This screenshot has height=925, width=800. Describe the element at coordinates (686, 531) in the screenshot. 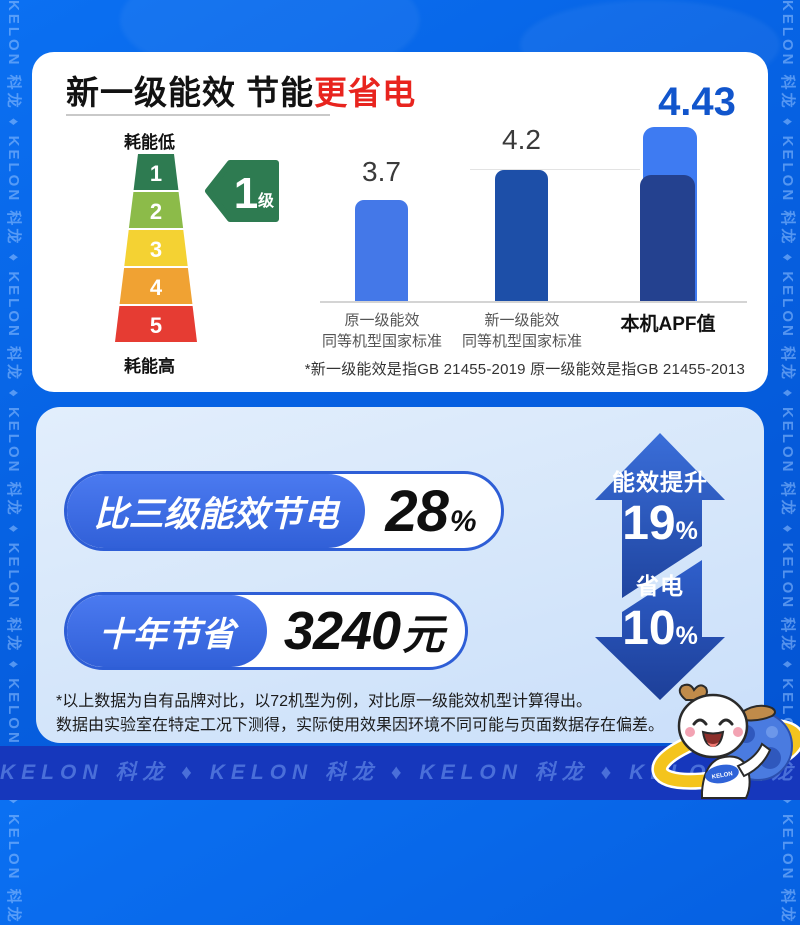

I see `efficiency-increase-unit: %` at that location.